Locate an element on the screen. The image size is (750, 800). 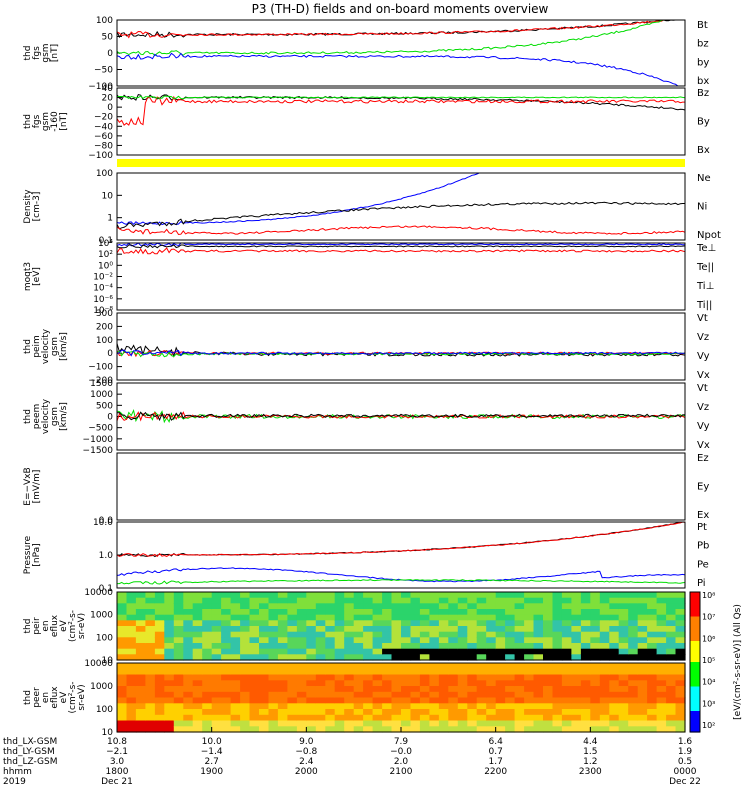
legend-entry: Ex is located at coordinates (703, 515).